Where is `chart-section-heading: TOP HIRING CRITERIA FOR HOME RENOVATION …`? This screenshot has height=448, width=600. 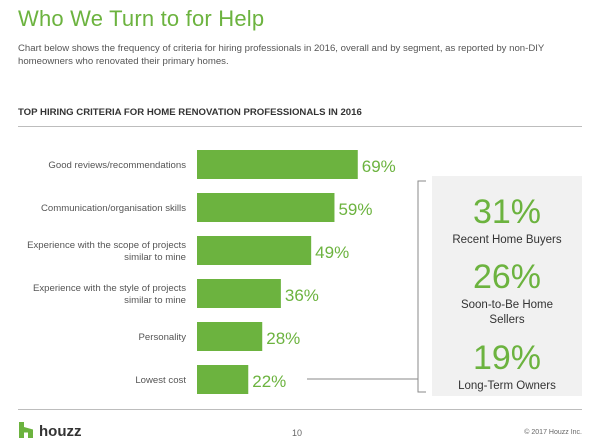 chart-section-heading: TOP HIRING CRITERIA FOR HOME RENOVATION … is located at coordinates (190, 112).